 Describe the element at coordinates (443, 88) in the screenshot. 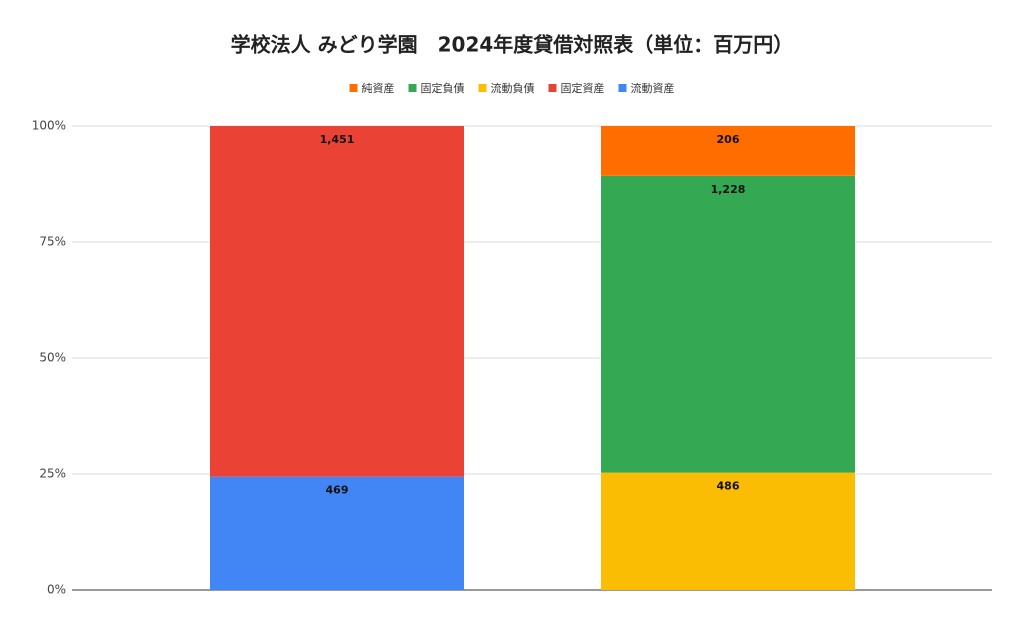

I see `legend-label: 固定負債` at that location.